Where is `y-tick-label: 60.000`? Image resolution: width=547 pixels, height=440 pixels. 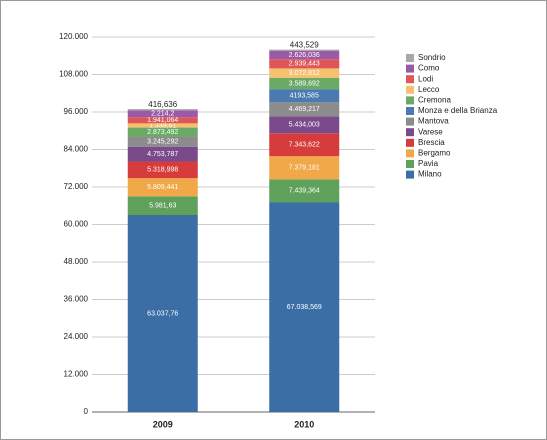
y-tick-label: 60.000 is located at coordinates (76, 224).